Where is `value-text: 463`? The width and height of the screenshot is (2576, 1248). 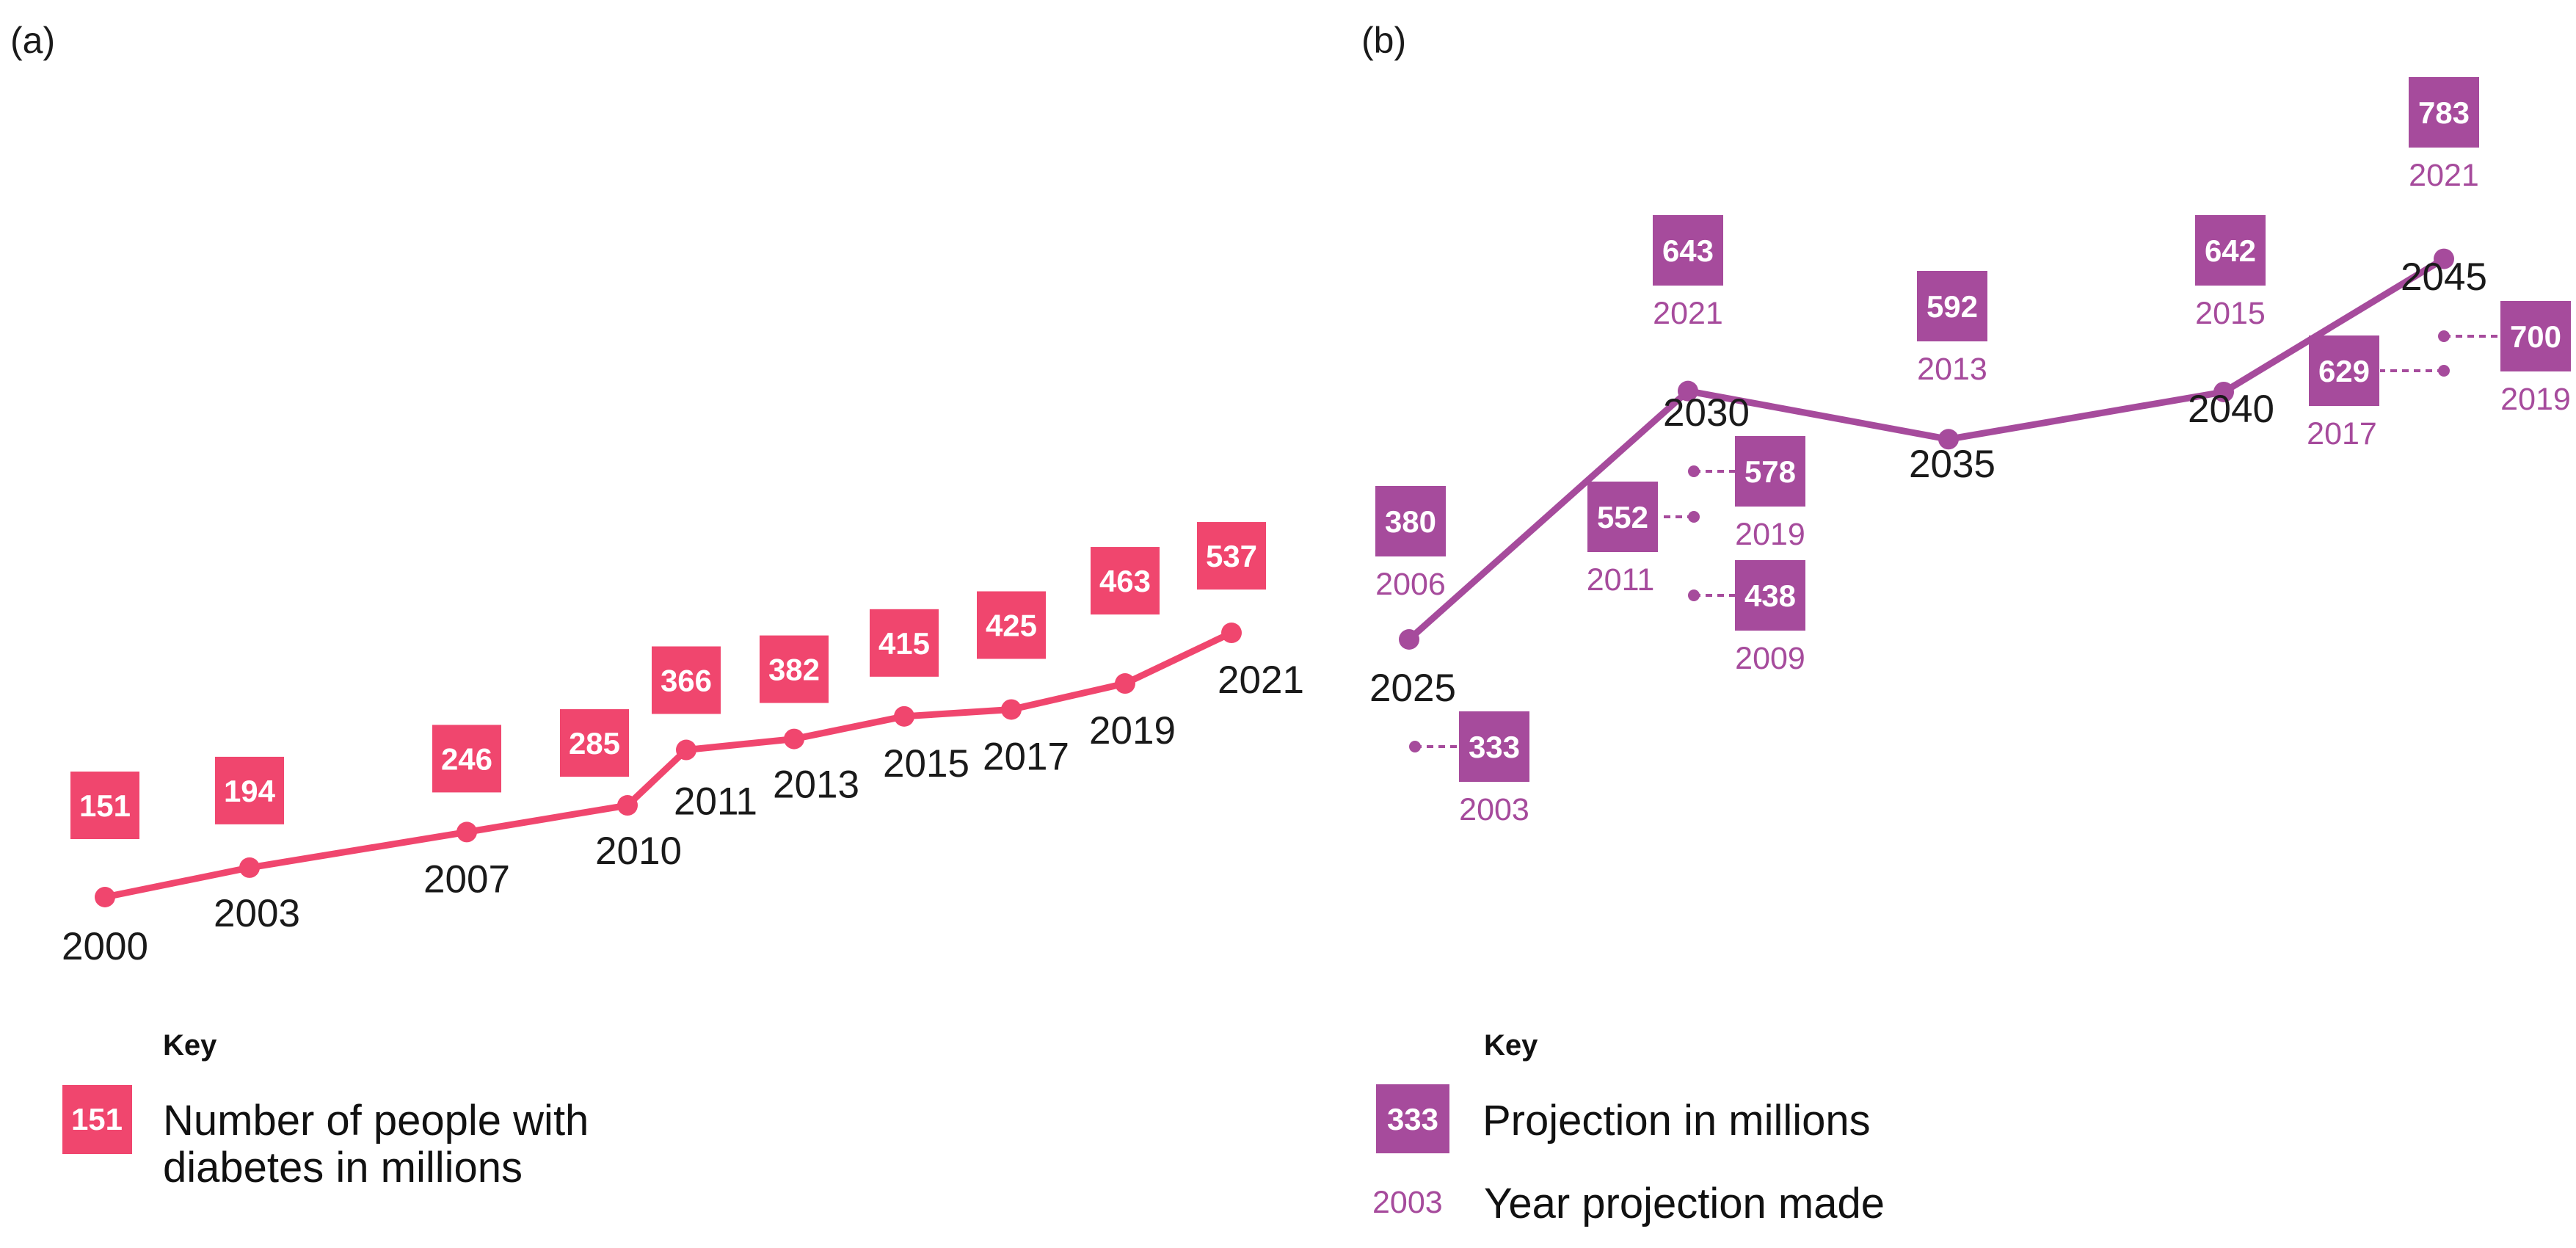
value-text: 463 is located at coordinates (1125, 581).